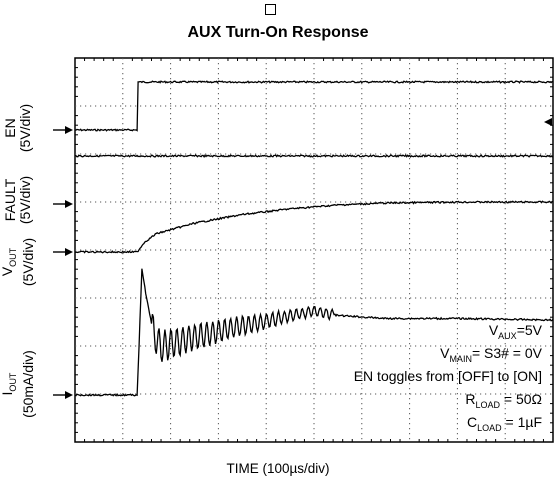 The image size is (556, 486). Describe the element at coordinates (447, 376) in the screenshot. I see `annotation-en-toggle: EN toggles from [OFF] to [ON]` at that location.